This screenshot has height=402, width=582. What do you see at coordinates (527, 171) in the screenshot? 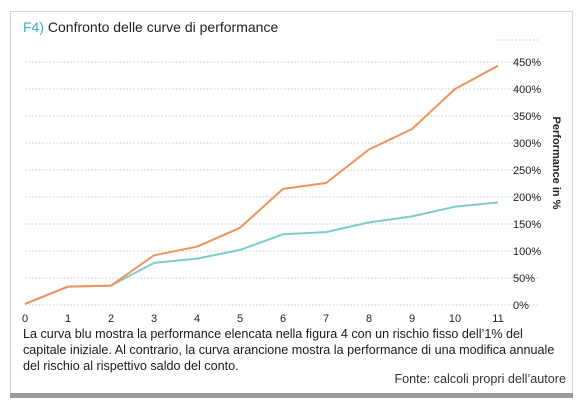
I see `y-tick-label: 250%` at bounding box center [527, 171].